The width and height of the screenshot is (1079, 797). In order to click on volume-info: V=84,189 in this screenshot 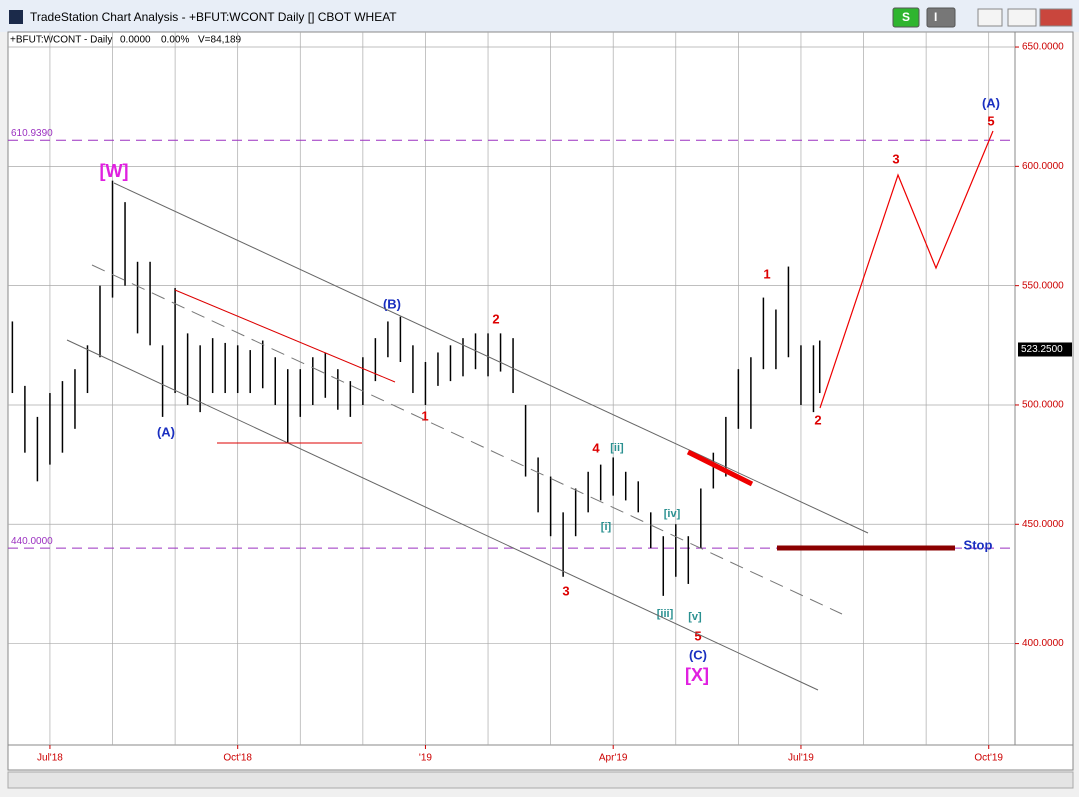, I will do `click(220, 40)`.